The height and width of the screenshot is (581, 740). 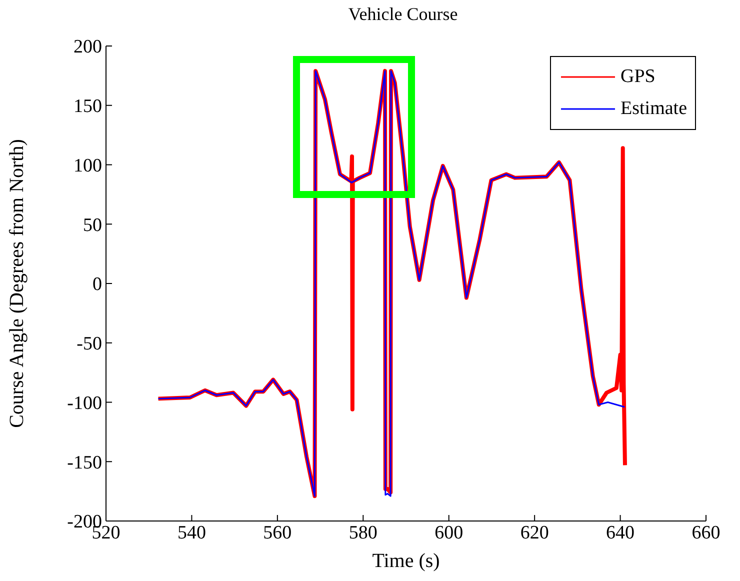 What do you see at coordinates (706, 533) in the screenshot?
I see `x-tick-label: 660` at bounding box center [706, 533].